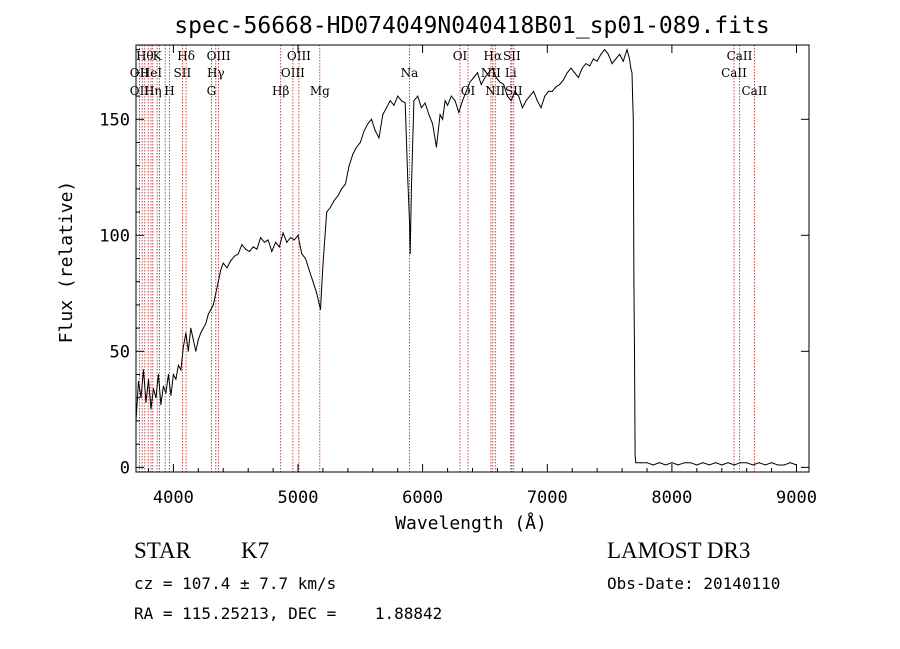 The height and width of the screenshot is (649, 900). Describe the element at coordinates (288, 613) in the screenshot. I see `coordinates: RA = 115.25213, DEC = 1.88842` at that location.